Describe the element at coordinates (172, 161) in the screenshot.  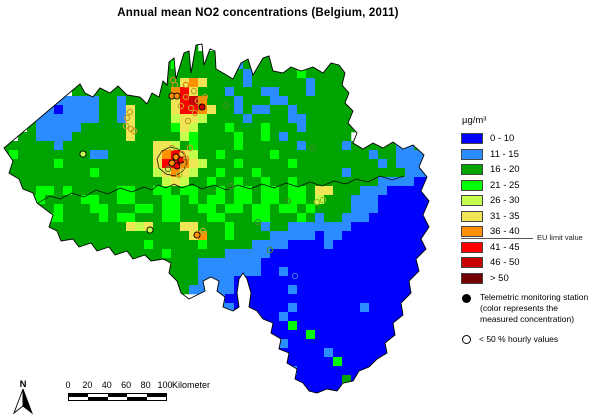
I see `brussels-boundary-line` at that location.